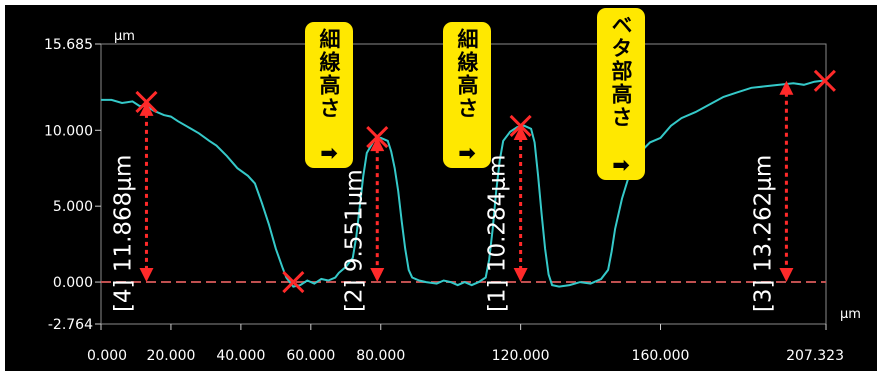 The image size is (882, 376). What do you see at coordinates (621, 165) in the screenshot?
I see `callout-3-arrow: ➡` at bounding box center [621, 165].